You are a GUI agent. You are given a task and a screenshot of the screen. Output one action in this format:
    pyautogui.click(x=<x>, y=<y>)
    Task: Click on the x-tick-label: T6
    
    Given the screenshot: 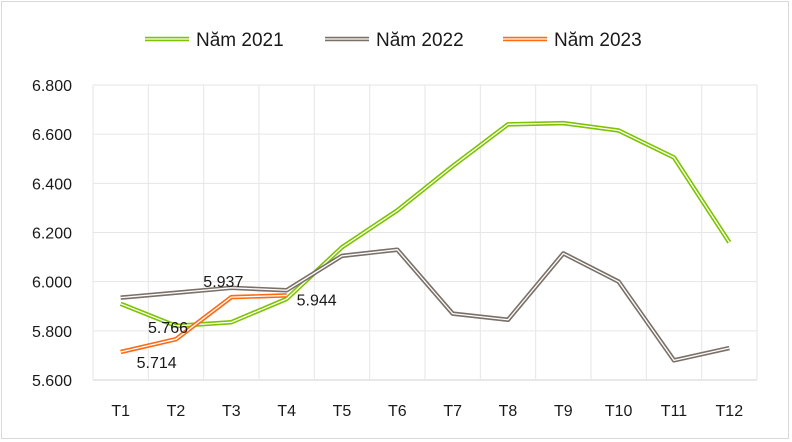 What is the action you would take?
    pyautogui.click(x=397, y=411)
    